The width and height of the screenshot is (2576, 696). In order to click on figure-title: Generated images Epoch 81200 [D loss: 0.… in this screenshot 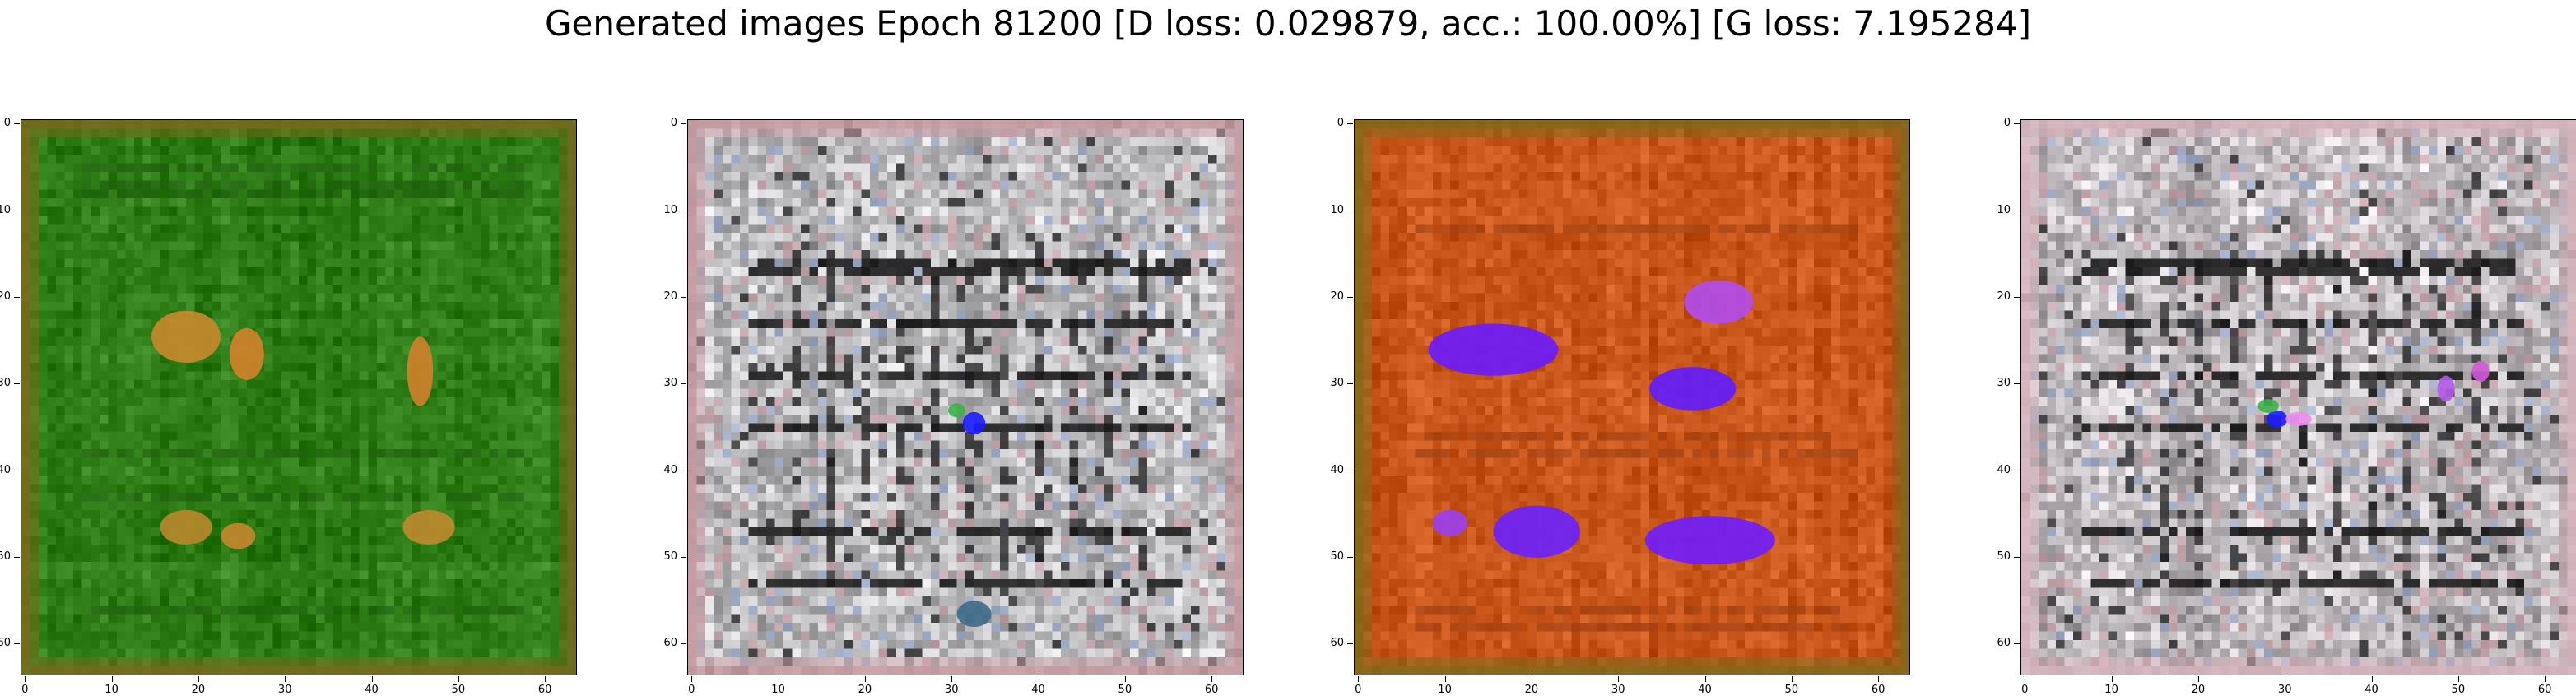, I will do `click(1288, 24)`.